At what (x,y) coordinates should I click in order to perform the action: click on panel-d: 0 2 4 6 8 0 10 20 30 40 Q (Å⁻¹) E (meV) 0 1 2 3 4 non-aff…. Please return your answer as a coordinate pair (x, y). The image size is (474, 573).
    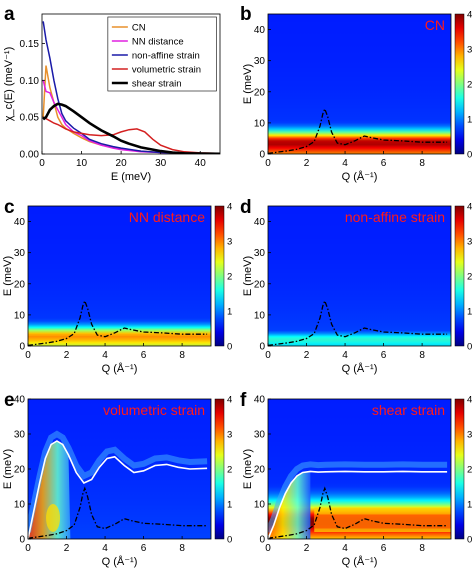
    Looking at the image, I should click on (357, 289).